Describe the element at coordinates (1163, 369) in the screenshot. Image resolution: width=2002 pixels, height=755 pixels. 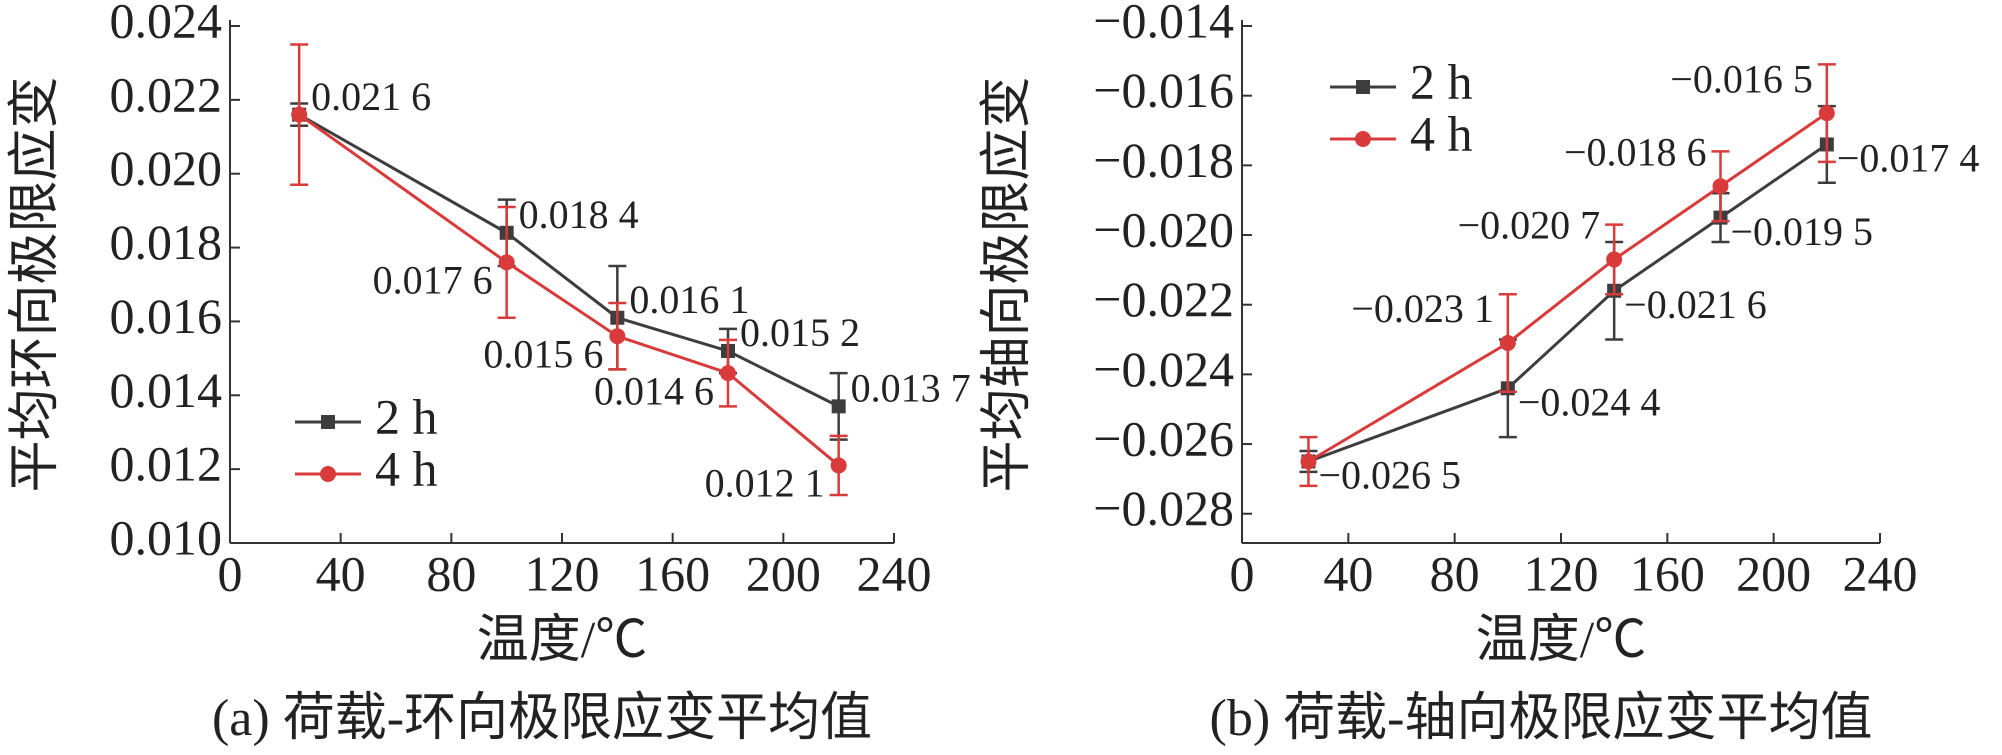
I see `y-tick-label: −0.024` at that location.